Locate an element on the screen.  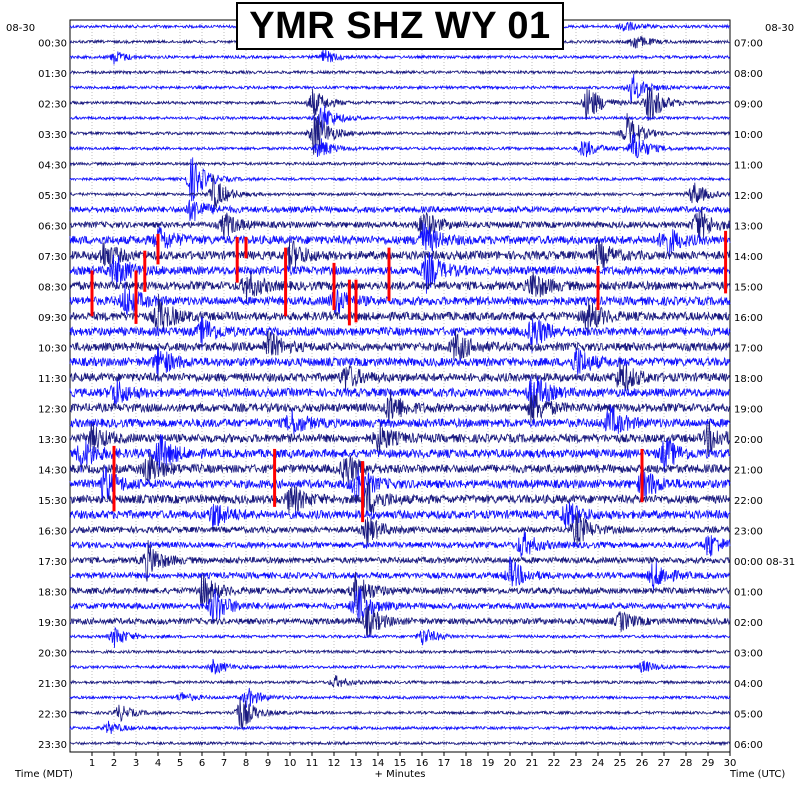
x-tick-label: 1 is located at coordinates (92, 763).